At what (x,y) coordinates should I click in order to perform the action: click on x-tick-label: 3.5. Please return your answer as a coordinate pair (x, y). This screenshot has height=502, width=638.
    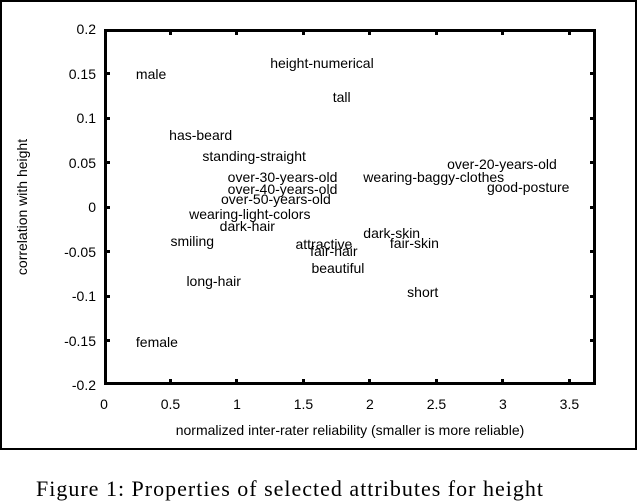
    Looking at the image, I should click on (569, 404).